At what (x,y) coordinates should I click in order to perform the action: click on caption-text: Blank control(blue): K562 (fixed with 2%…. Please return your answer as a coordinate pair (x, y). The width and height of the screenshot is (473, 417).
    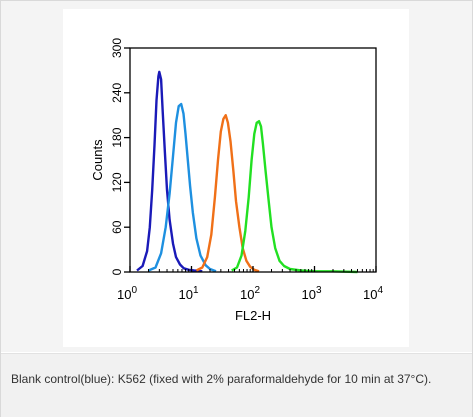
    Looking at the image, I should click on (221, 379).